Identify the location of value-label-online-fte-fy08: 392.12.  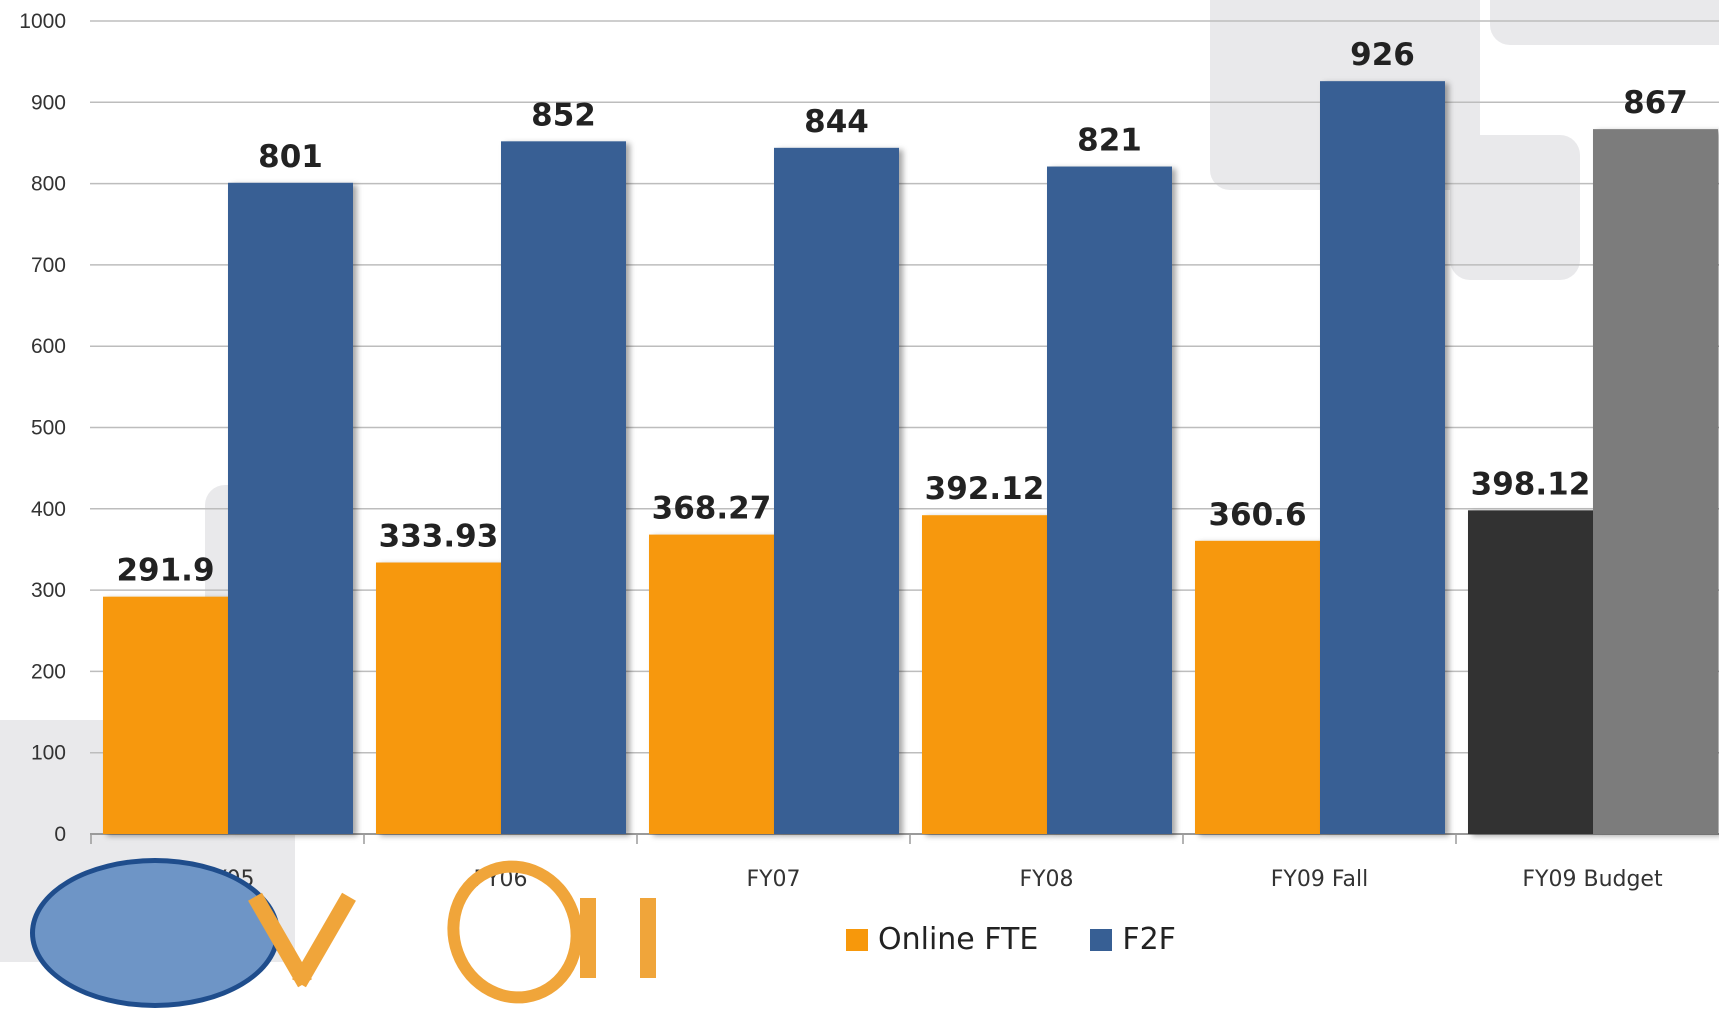
(985, 489).